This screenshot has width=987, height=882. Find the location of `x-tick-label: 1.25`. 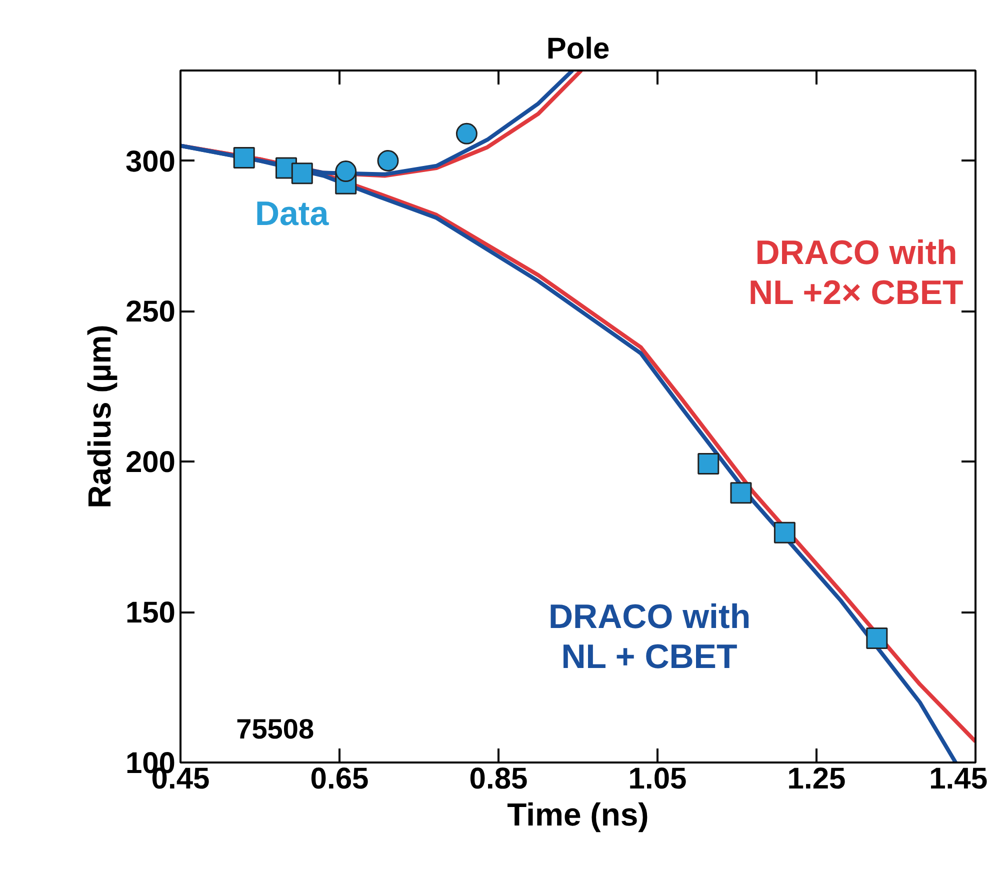

x-tick-label: 1.25 is located at coordinates (816, 779).